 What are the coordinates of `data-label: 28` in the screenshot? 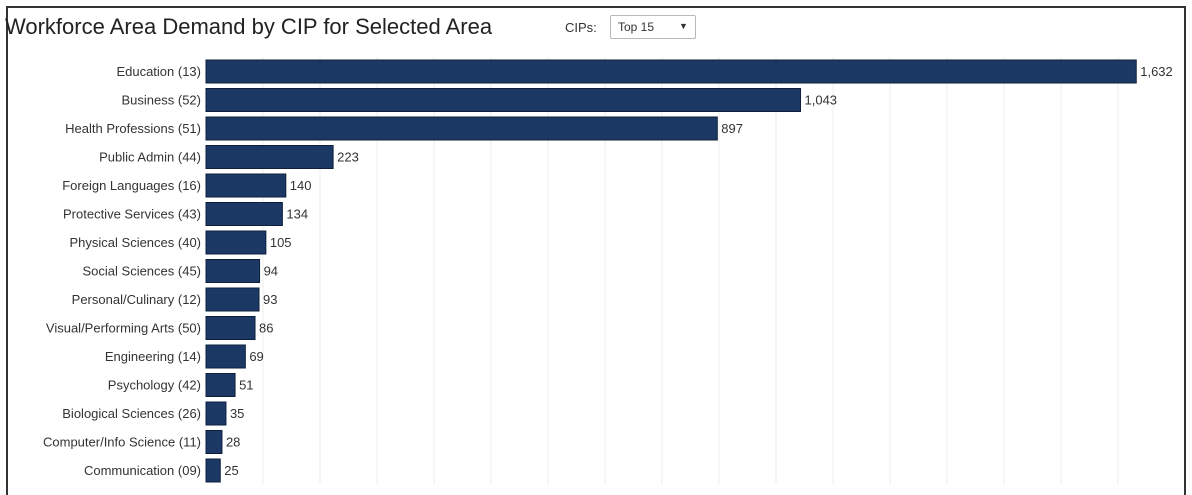 It's located at (233, 442).